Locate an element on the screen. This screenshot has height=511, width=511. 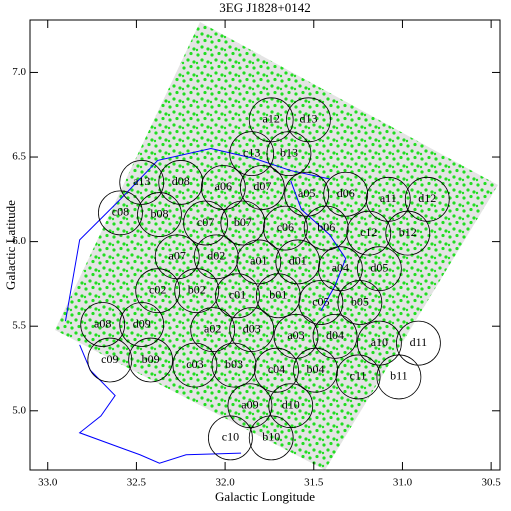
region-label: b06 is located at coordinates (326, 227).